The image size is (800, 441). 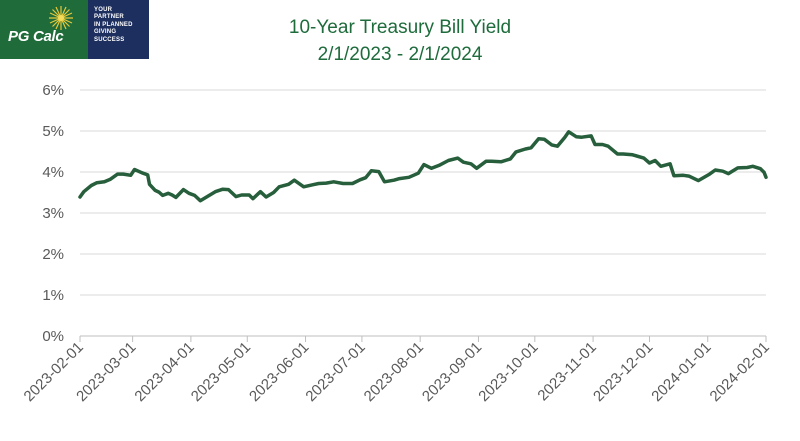 I want to click on y-tick-label: 6%, so click(x=53, y=90).